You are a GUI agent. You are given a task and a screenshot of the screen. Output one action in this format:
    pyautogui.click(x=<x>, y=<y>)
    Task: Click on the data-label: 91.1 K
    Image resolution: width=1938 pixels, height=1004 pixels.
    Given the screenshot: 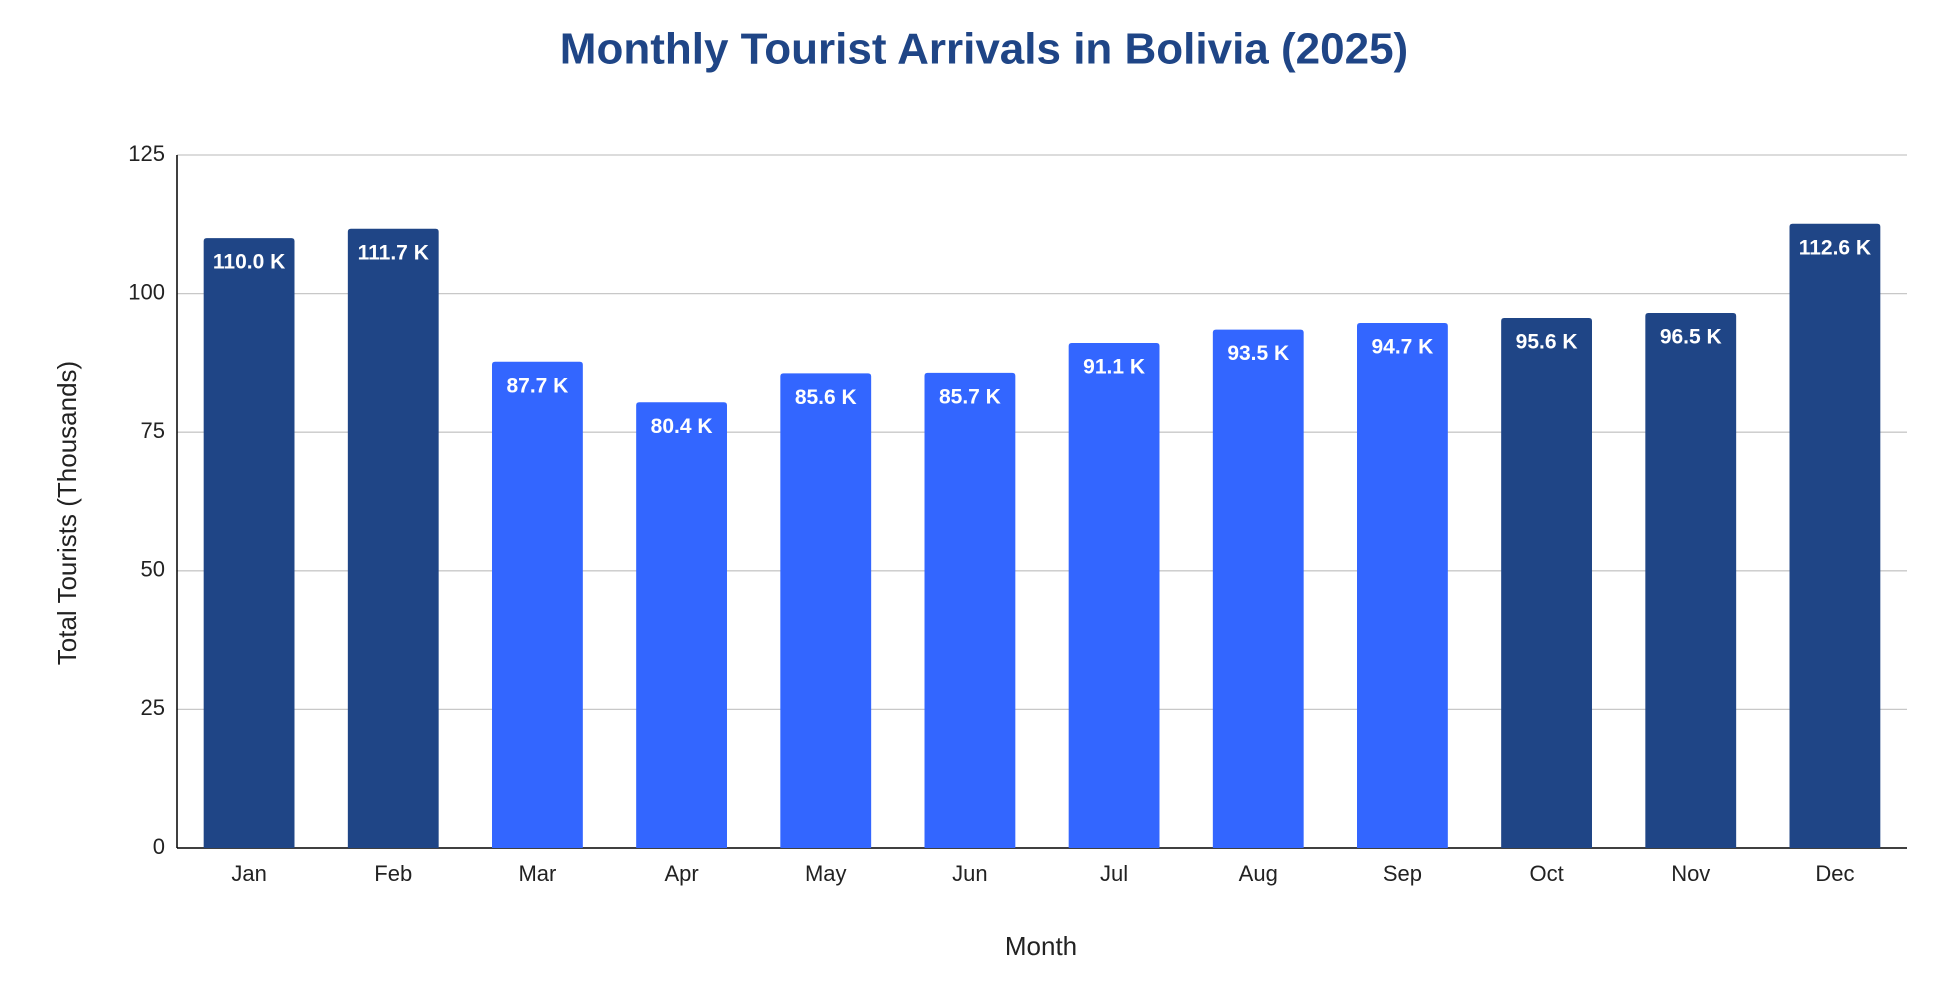 What is the action you would take?
    pyautogui.click(x=1114, y=366)
    